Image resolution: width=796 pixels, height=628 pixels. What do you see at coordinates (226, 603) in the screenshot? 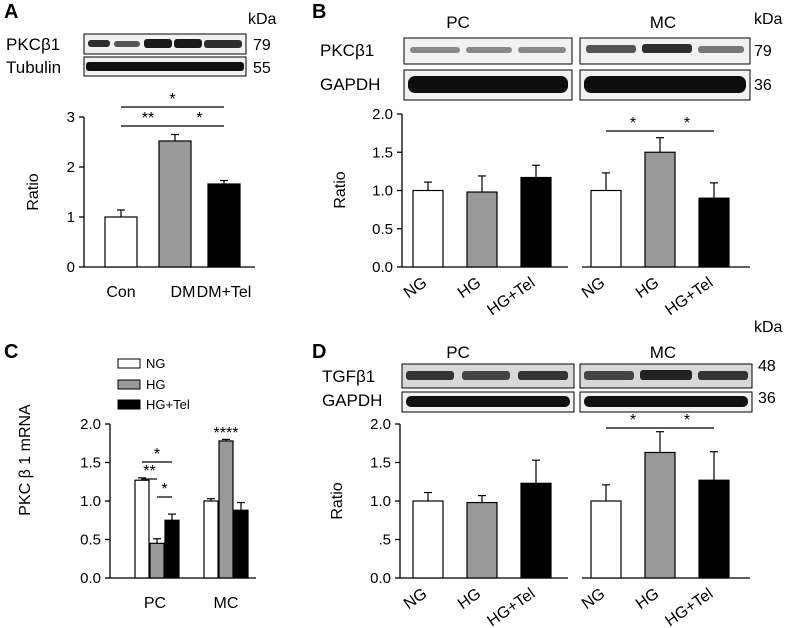
I see `chart-c-category-label: MC` at bounding box center [226, 603].